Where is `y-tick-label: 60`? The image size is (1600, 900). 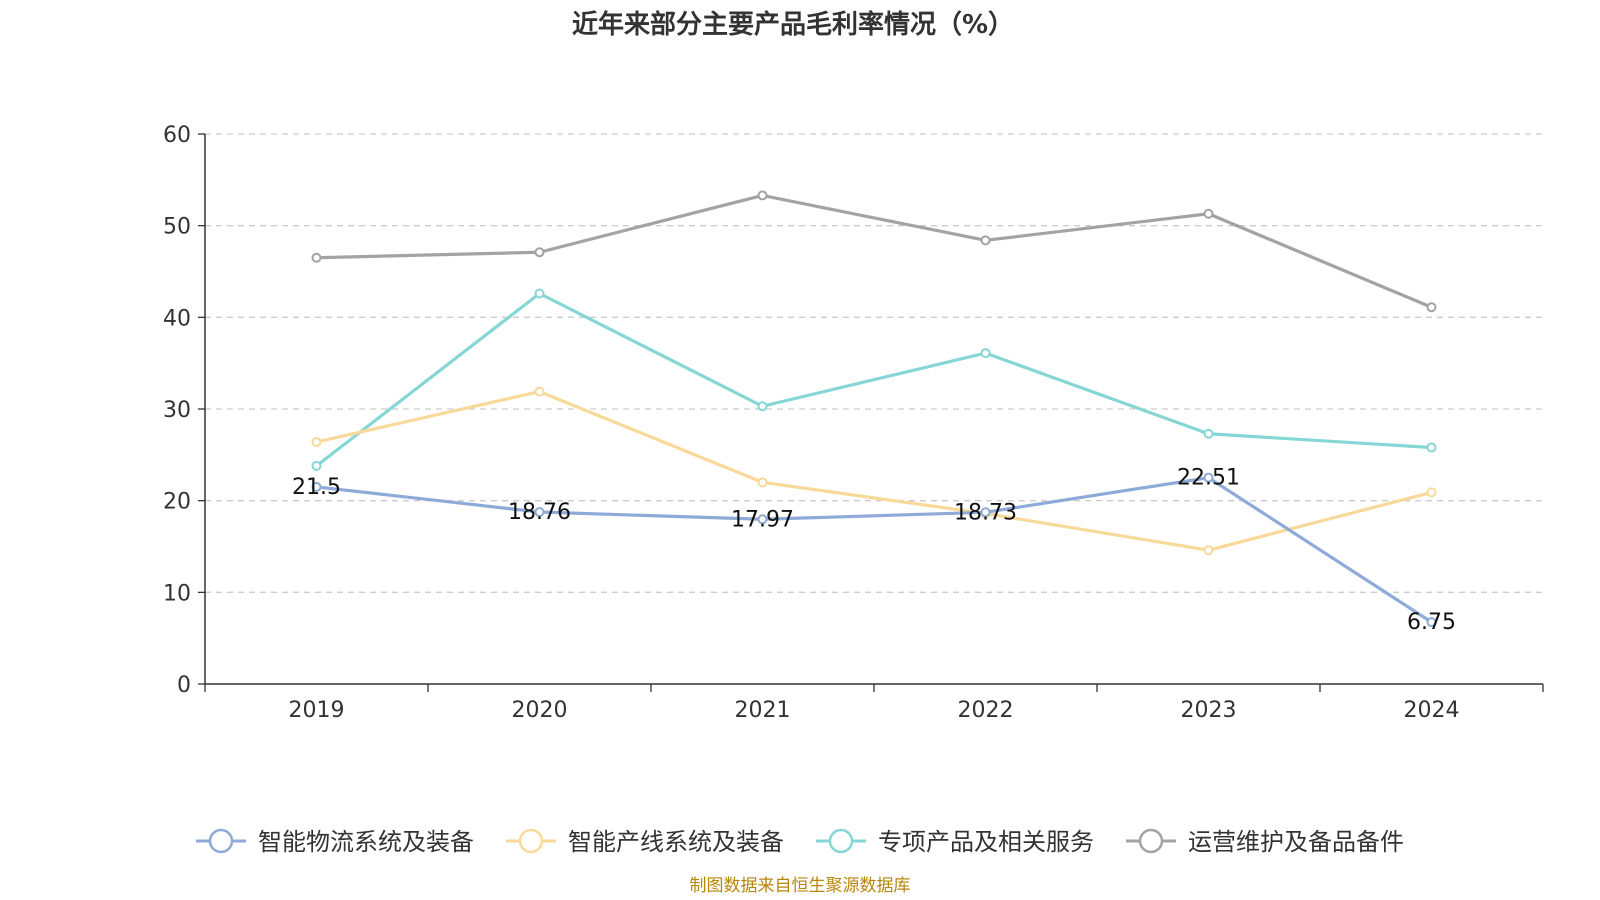 y-tick-label: 60 is located at coordinates (177, 135).